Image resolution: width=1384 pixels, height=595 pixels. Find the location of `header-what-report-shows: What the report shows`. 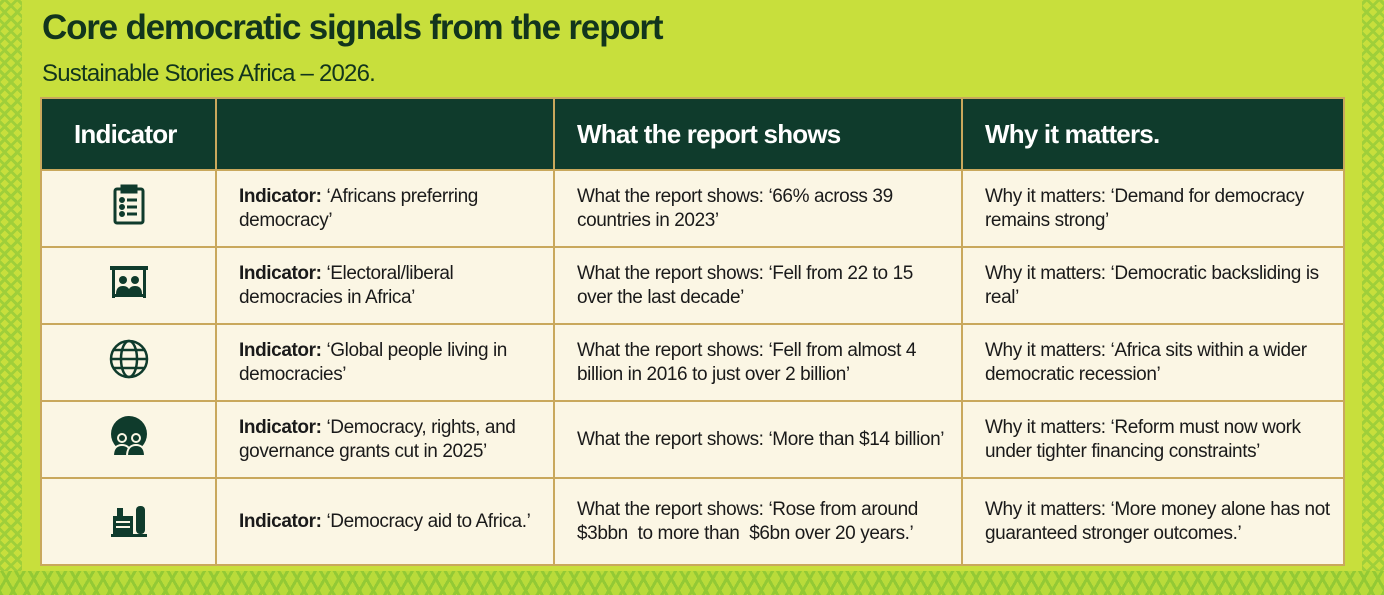

header-what-report-shows: What the report shows is located at coordinates (758, 134).